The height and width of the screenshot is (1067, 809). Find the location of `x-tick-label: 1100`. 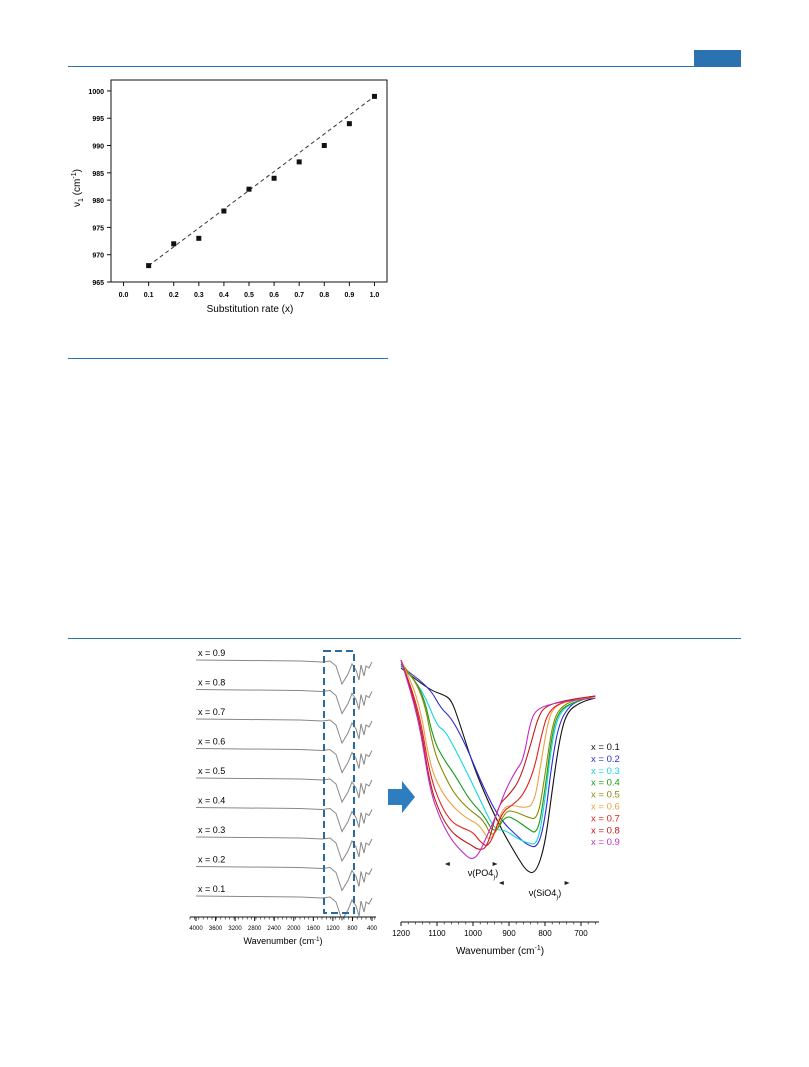

x-tick-label: 1100 is located at coordinates (437, 933).